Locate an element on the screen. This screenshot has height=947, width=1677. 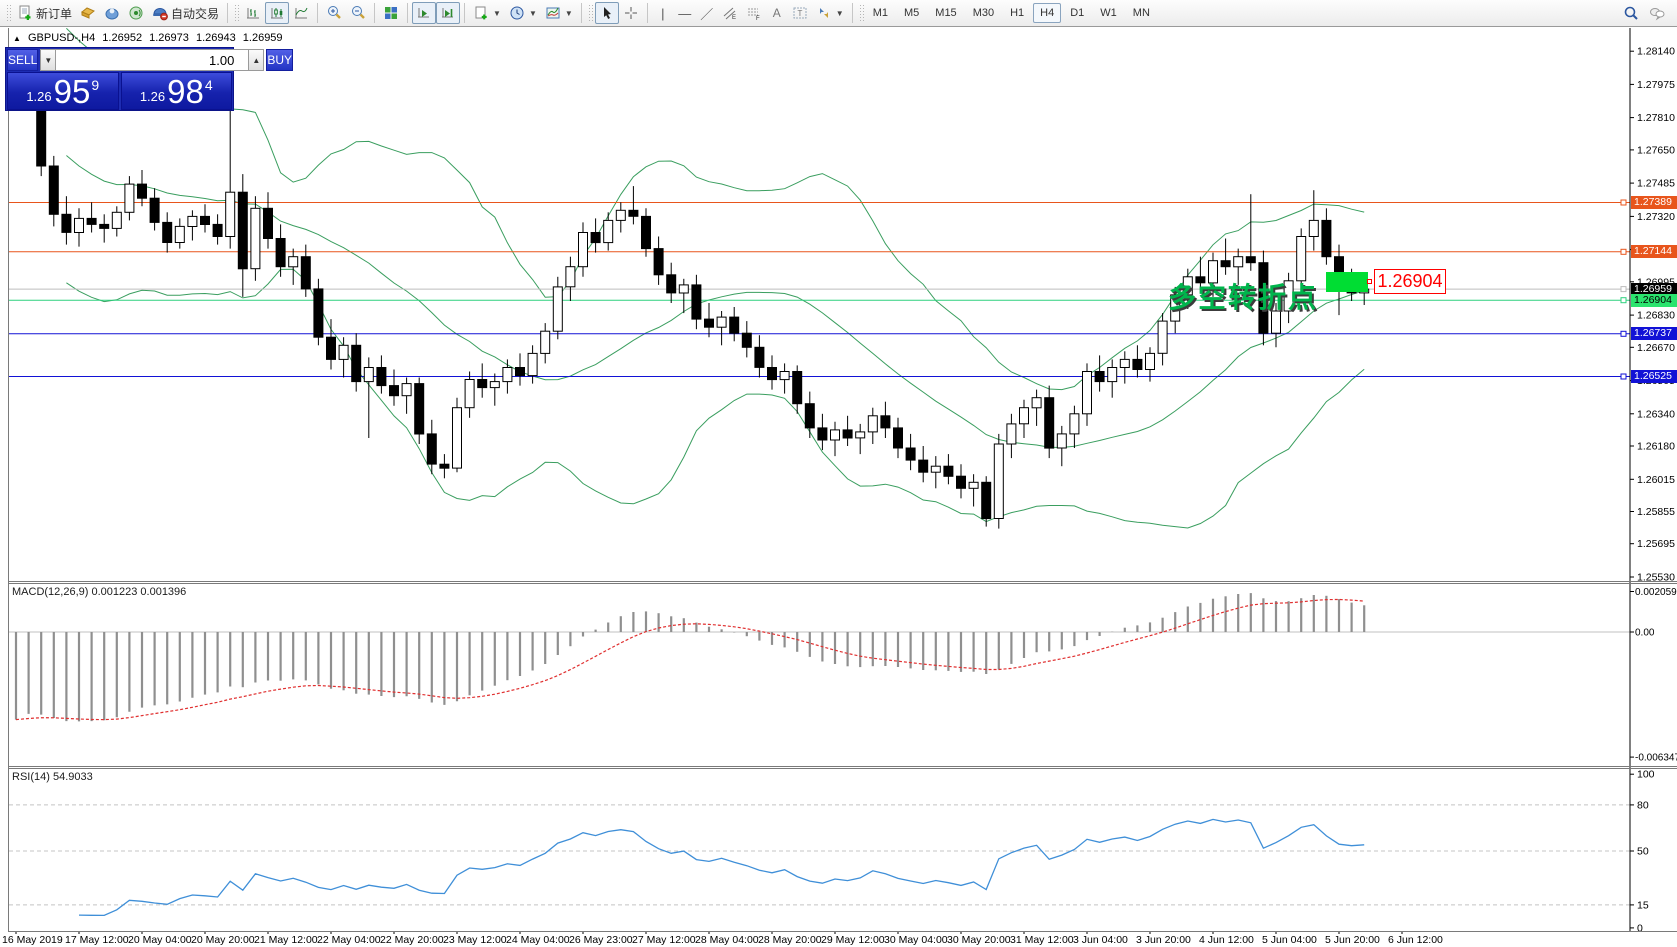
volume-input is located at coordinates (152, 60).